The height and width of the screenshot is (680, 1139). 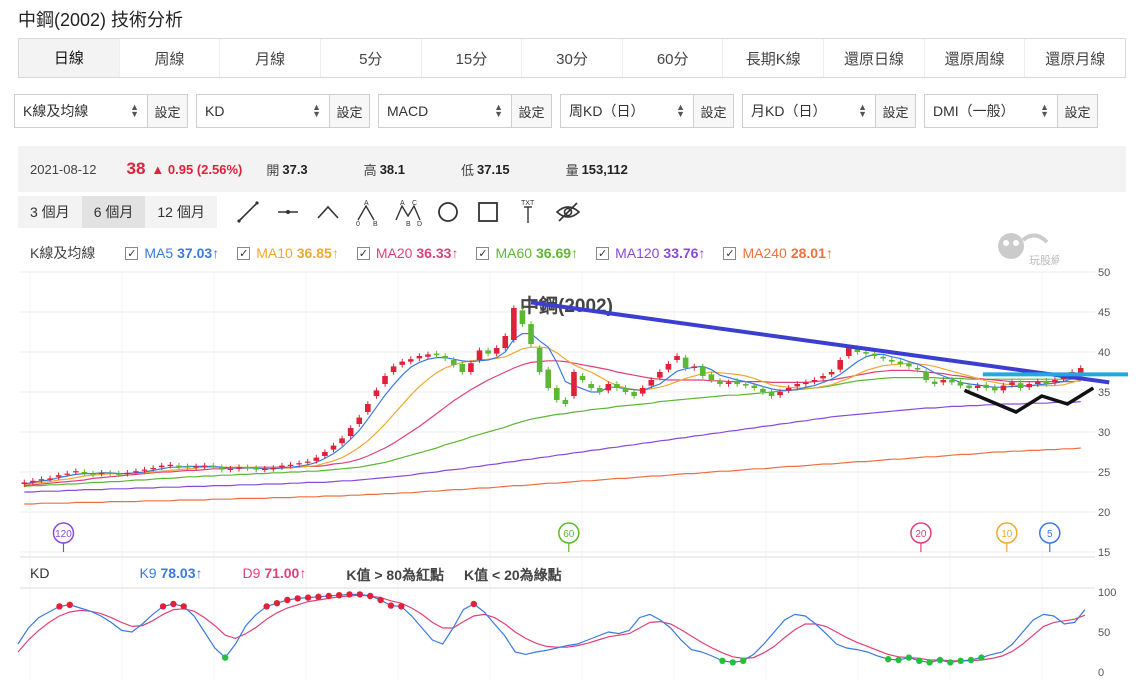 What do you see at coordinates (288, 212) in the screenshot?
I see `horizontal-line-icon` at bounding box center [288, 212].